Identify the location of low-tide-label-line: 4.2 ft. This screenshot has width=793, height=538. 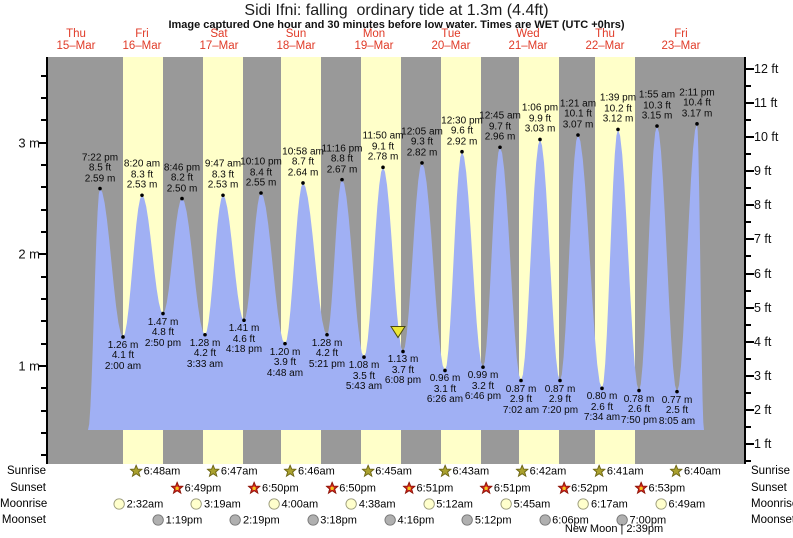
(205, 354).